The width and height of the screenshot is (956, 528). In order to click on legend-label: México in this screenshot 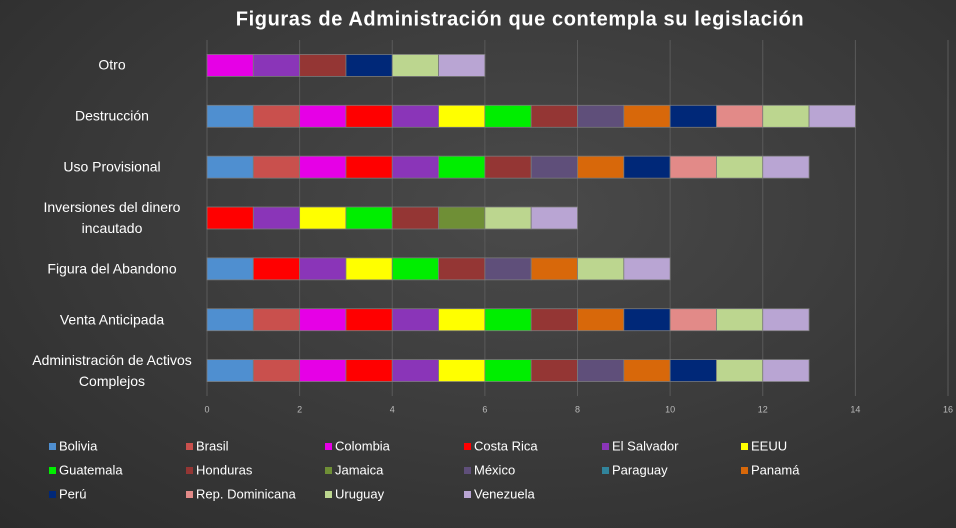, I will do `click(494, 469)`.